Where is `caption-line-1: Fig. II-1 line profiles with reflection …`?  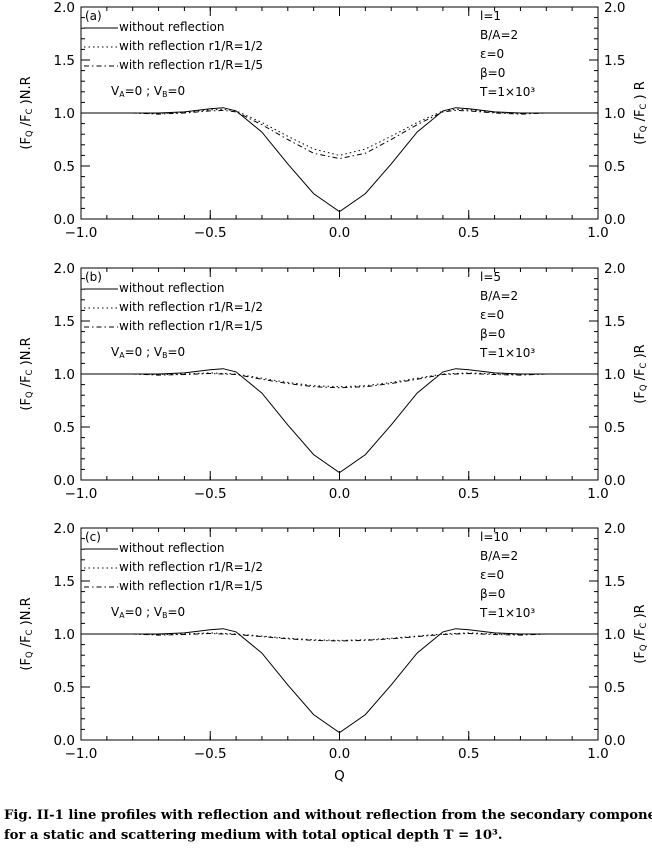 caption-line-1: Fig. II-1 line profiles with reflection … is located at coordinates (328, 815).